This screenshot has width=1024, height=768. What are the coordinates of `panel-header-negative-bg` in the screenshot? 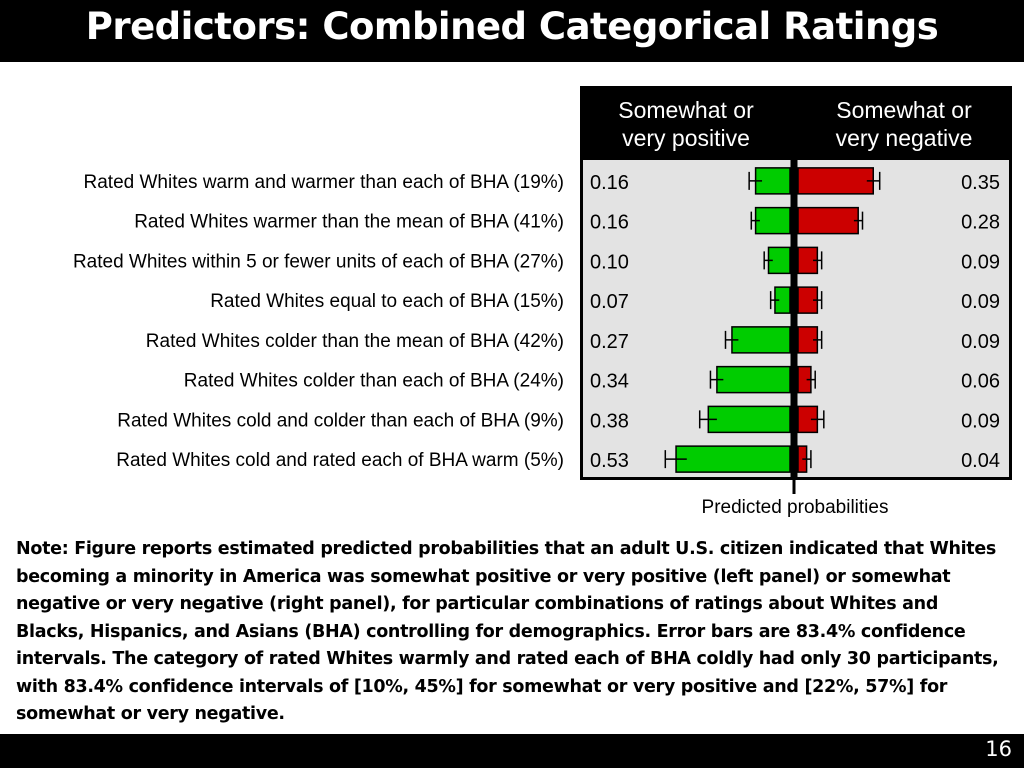 It's located at (904, 123).